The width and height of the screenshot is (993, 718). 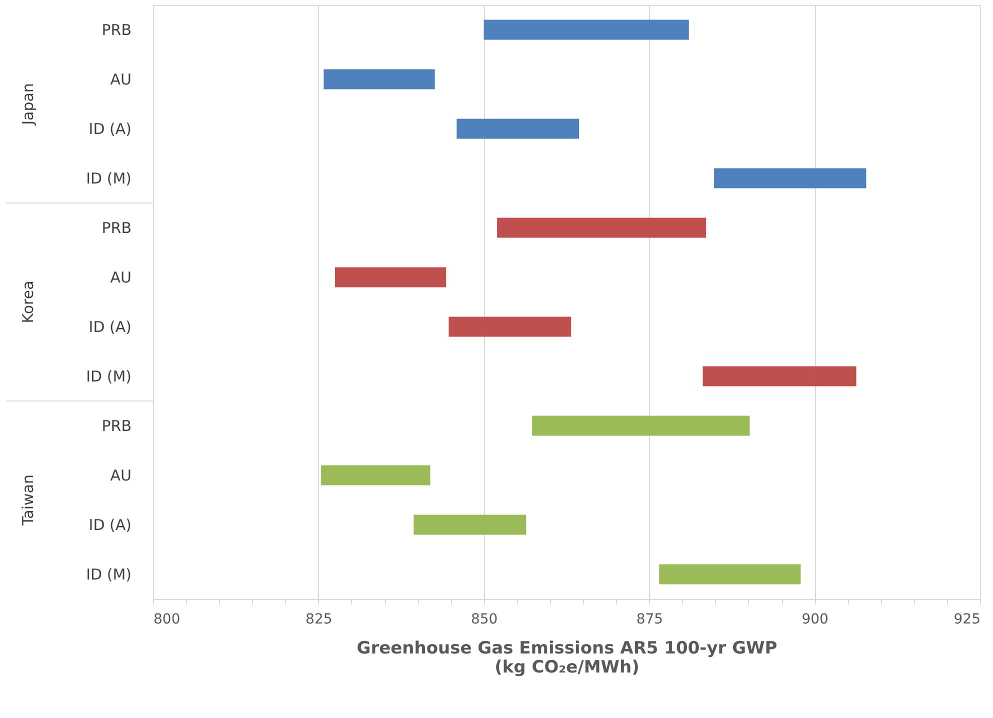 What do you see at coordinates (28, 104) in the screenshot?
I see `text: Japan` at bounding box center [28, 104].